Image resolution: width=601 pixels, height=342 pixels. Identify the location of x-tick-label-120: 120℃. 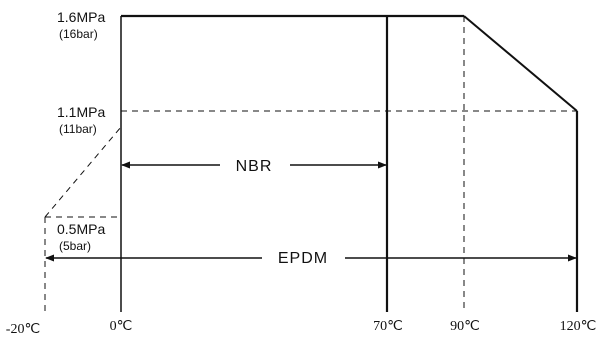
(578, 326).